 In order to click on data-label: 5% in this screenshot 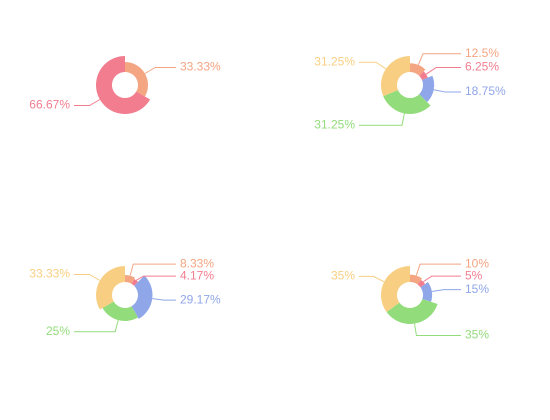, I will do `click(474, 275)`.